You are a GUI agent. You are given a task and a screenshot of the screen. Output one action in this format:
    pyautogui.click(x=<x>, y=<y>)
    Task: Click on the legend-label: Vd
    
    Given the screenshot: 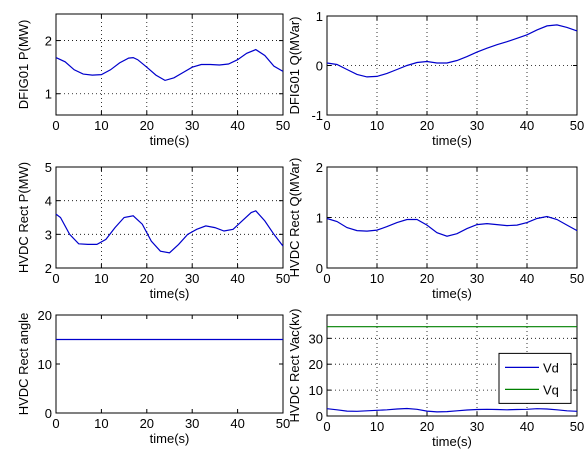 What is the action you would take?
    pyautogui.click(x=551, y=367)
    